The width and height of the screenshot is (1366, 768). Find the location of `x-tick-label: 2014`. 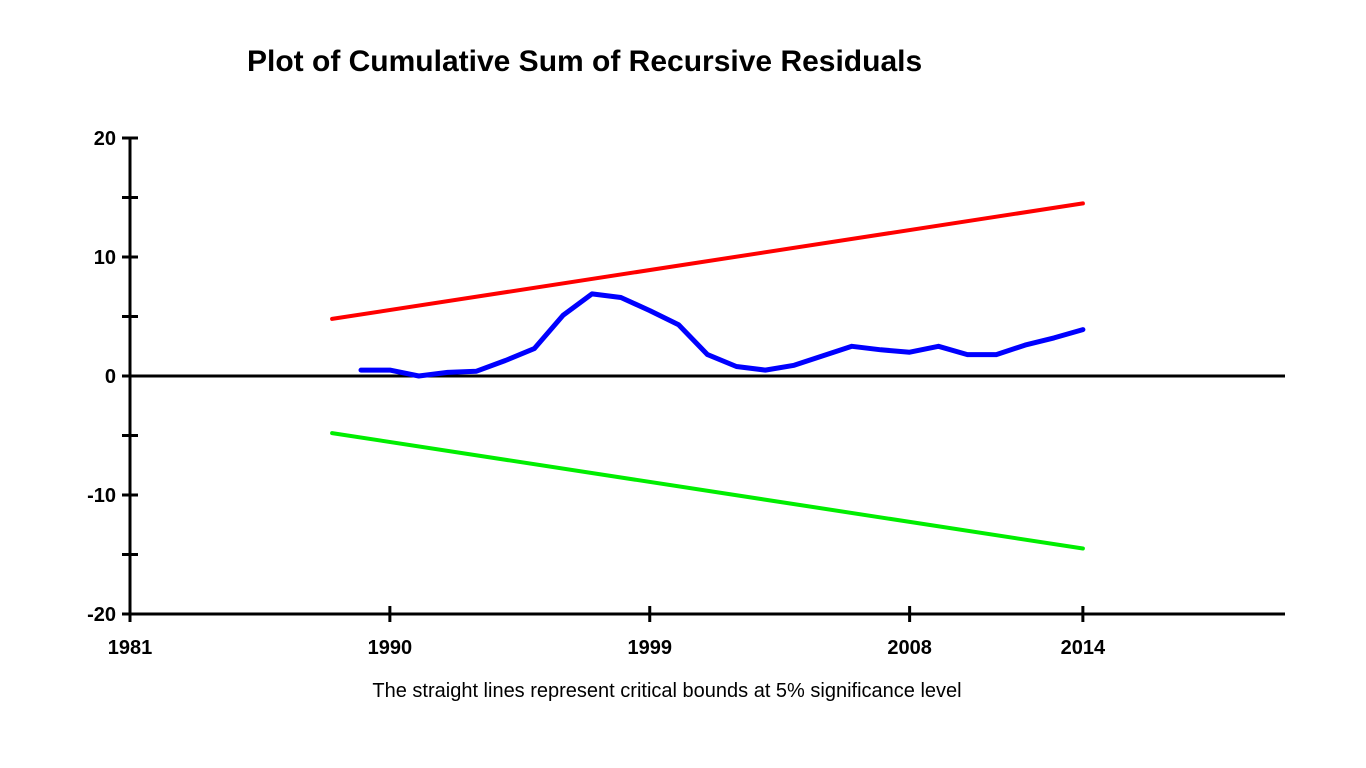

x-tick-label: 2014 is located at coordinates (1083, 648).